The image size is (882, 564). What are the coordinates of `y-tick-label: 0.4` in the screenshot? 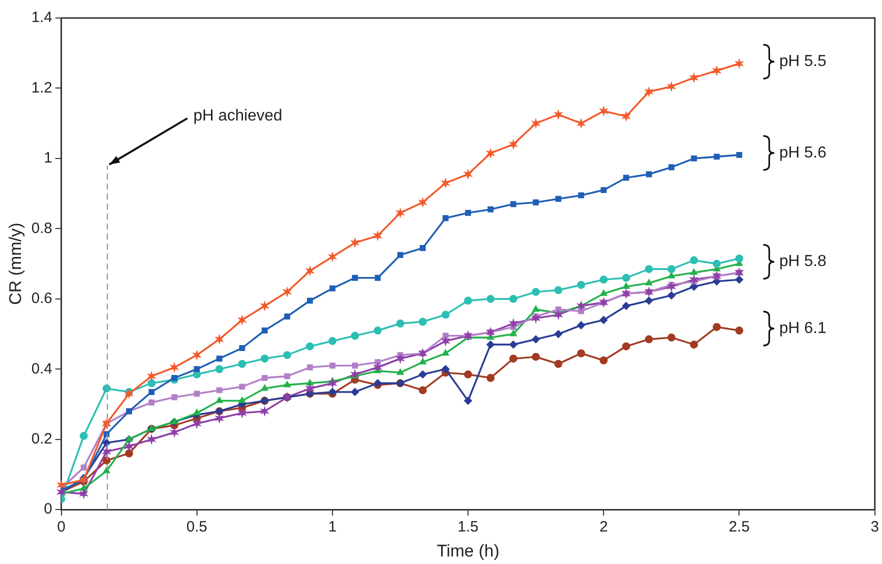 It's located at (41, 369).